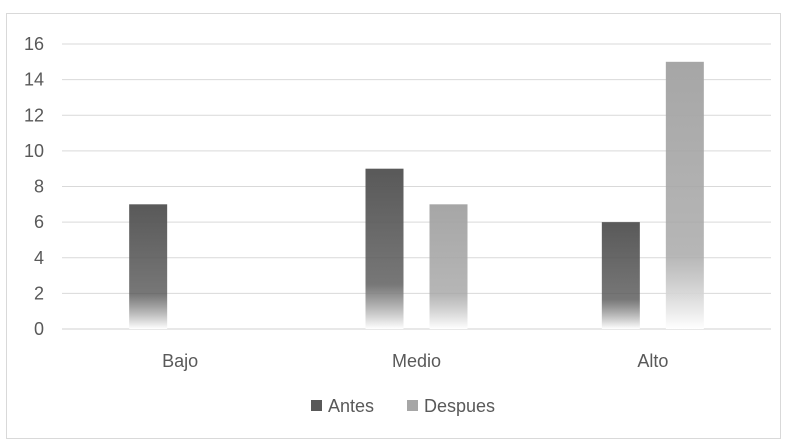  What do you see at coordinates (180, 361) in the screenshot?
I see `x-category-label: Bajo` at bounding box center [180, 361].